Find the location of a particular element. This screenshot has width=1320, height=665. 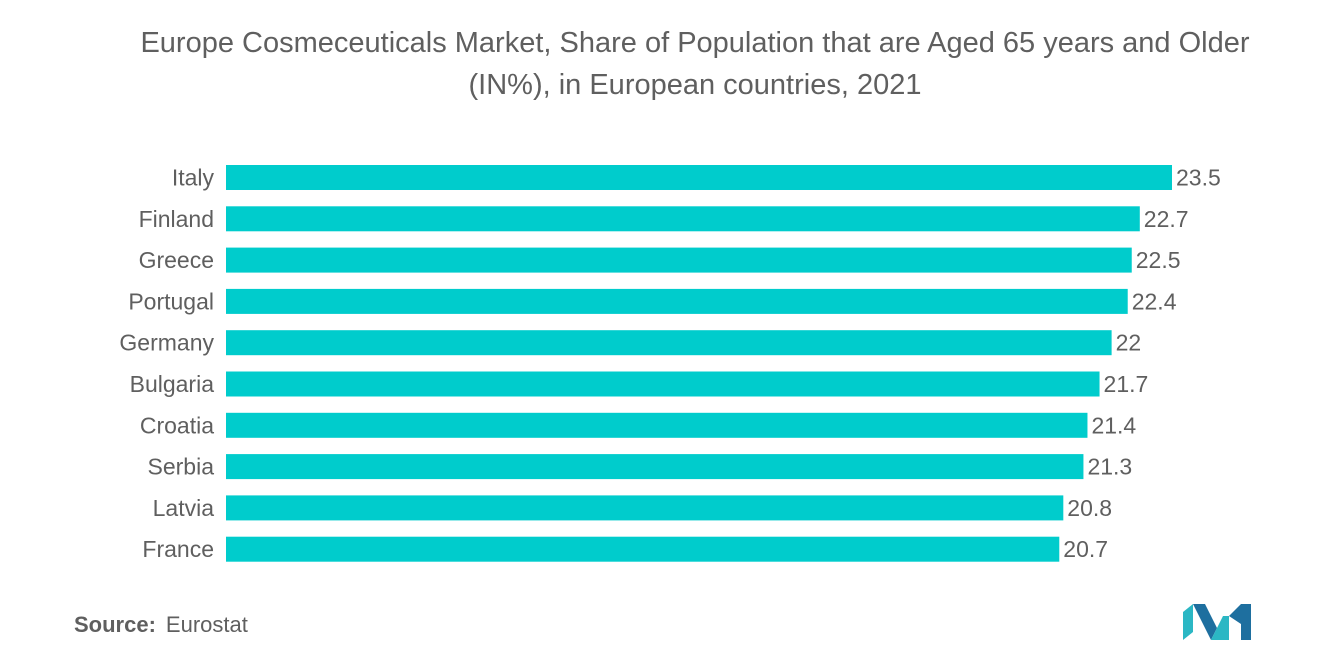

data-label: 21.4 is located at coordinates (1113, 425).